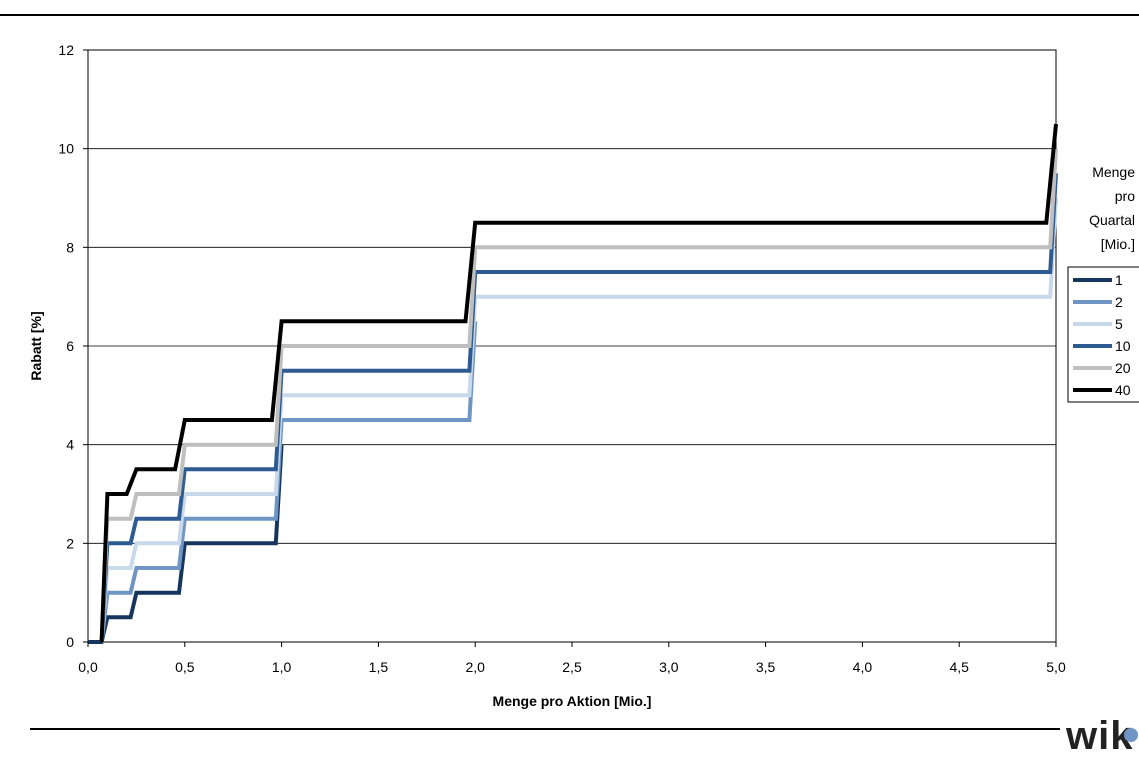 The image size is (1139, 758). Describe the element at coordinates (379, 667) in the screenshot. I see `x-tick-label: 1,5` at that location.